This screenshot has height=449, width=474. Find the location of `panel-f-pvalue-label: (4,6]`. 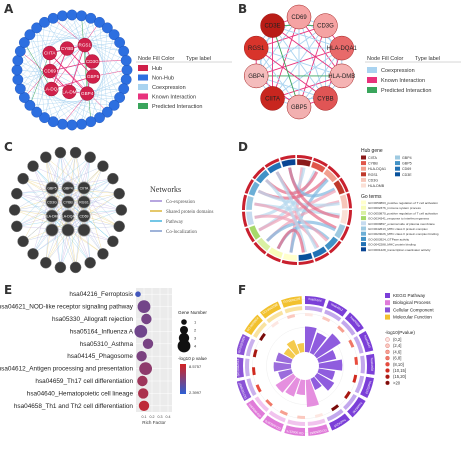

panel-f-pvalue-label: (4,6] is located at coordinates (397, 351).